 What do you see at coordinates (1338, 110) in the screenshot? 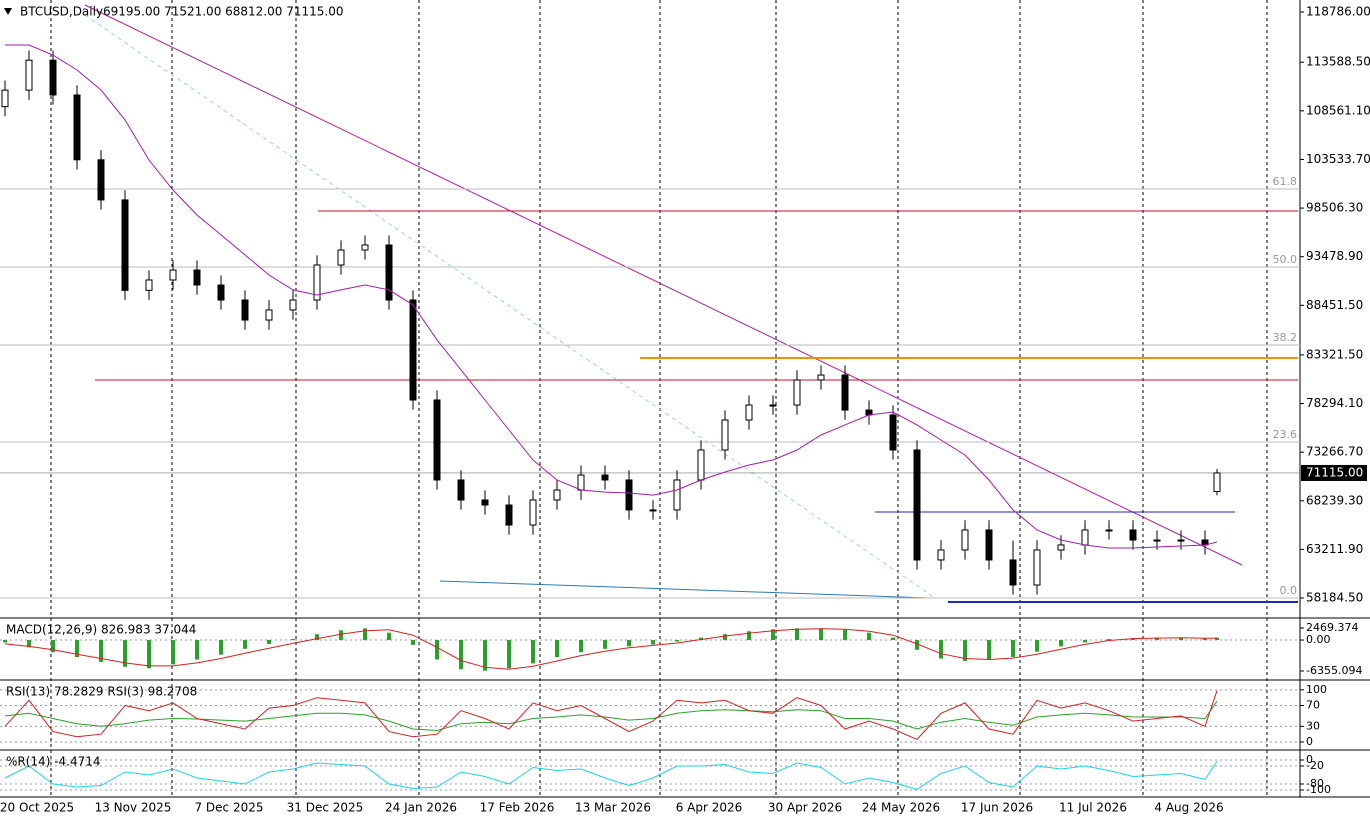
I see `y-tick-label: 108561.10` at bounding box center [1338, 110].